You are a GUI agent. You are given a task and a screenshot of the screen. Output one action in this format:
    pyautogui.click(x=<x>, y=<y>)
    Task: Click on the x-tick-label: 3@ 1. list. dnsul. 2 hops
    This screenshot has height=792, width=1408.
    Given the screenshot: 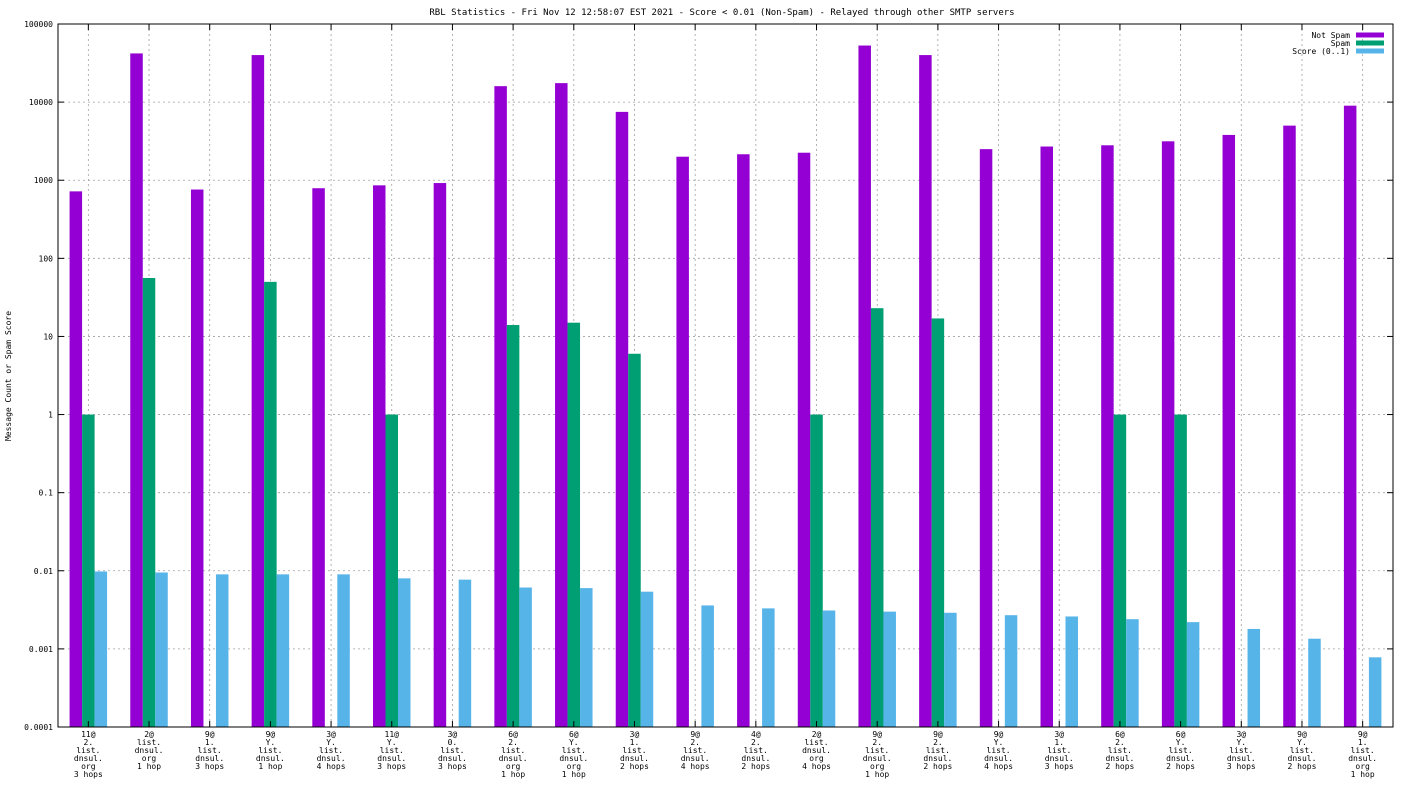 What is the action you would take?
    pyautogui.click(x=634, y=750)
    